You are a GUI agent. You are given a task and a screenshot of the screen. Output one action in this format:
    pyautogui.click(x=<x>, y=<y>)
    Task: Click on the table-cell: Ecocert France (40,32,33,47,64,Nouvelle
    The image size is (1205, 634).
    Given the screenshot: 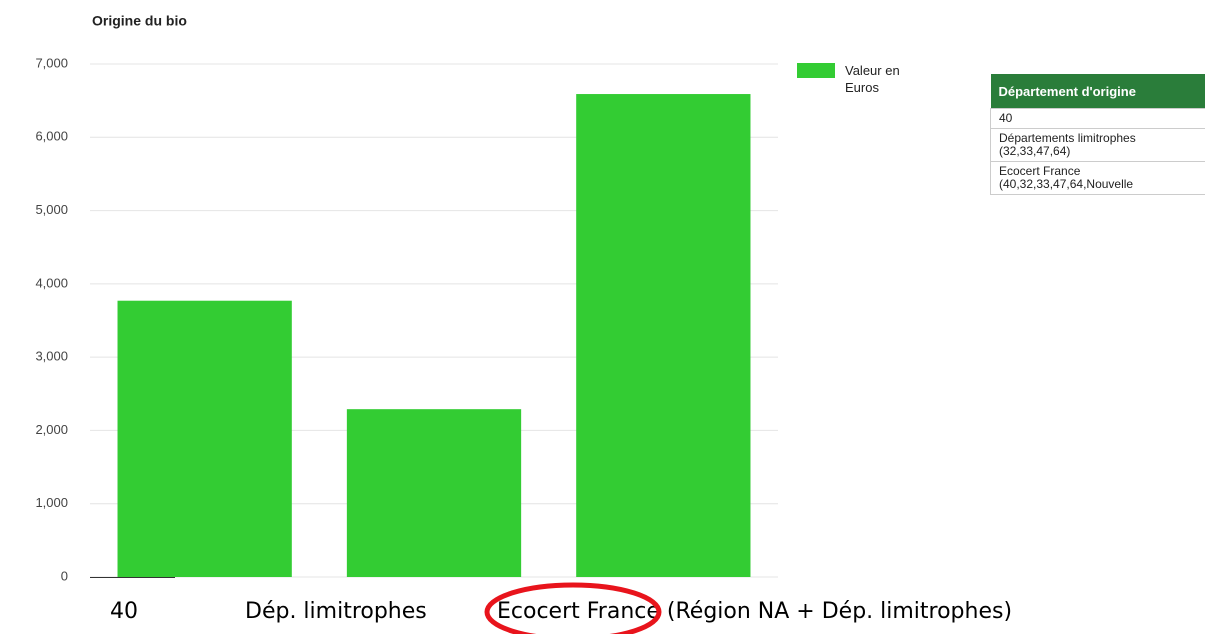 What is the action you would take?
    pyautogui.click(x=1097, y=178)
    